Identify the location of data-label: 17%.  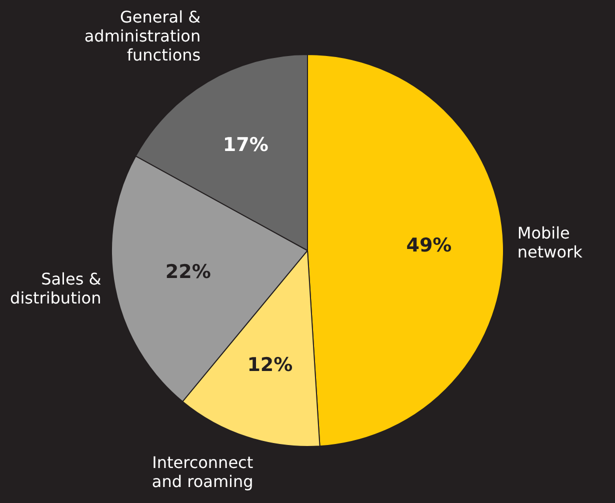
(245, 145).